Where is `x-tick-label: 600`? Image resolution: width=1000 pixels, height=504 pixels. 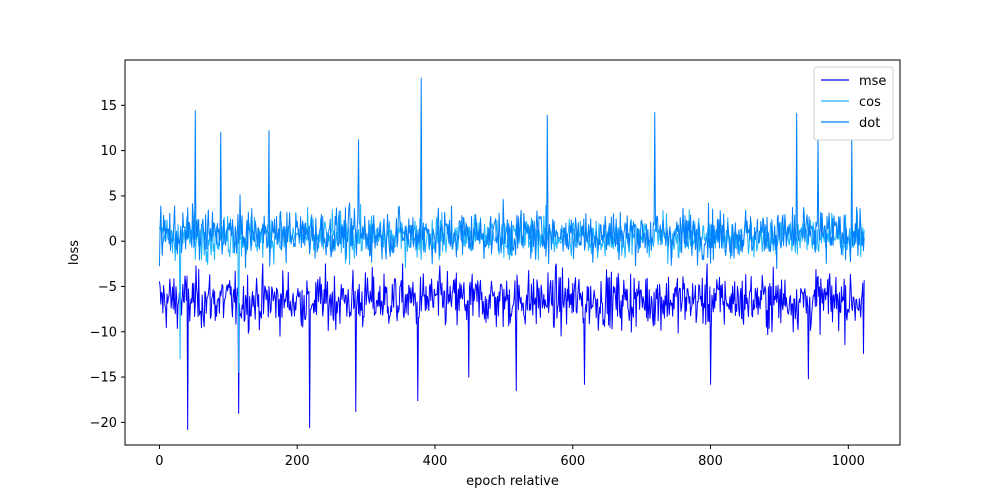
x-tick-label: 600 is located at coordinates (572, 461).